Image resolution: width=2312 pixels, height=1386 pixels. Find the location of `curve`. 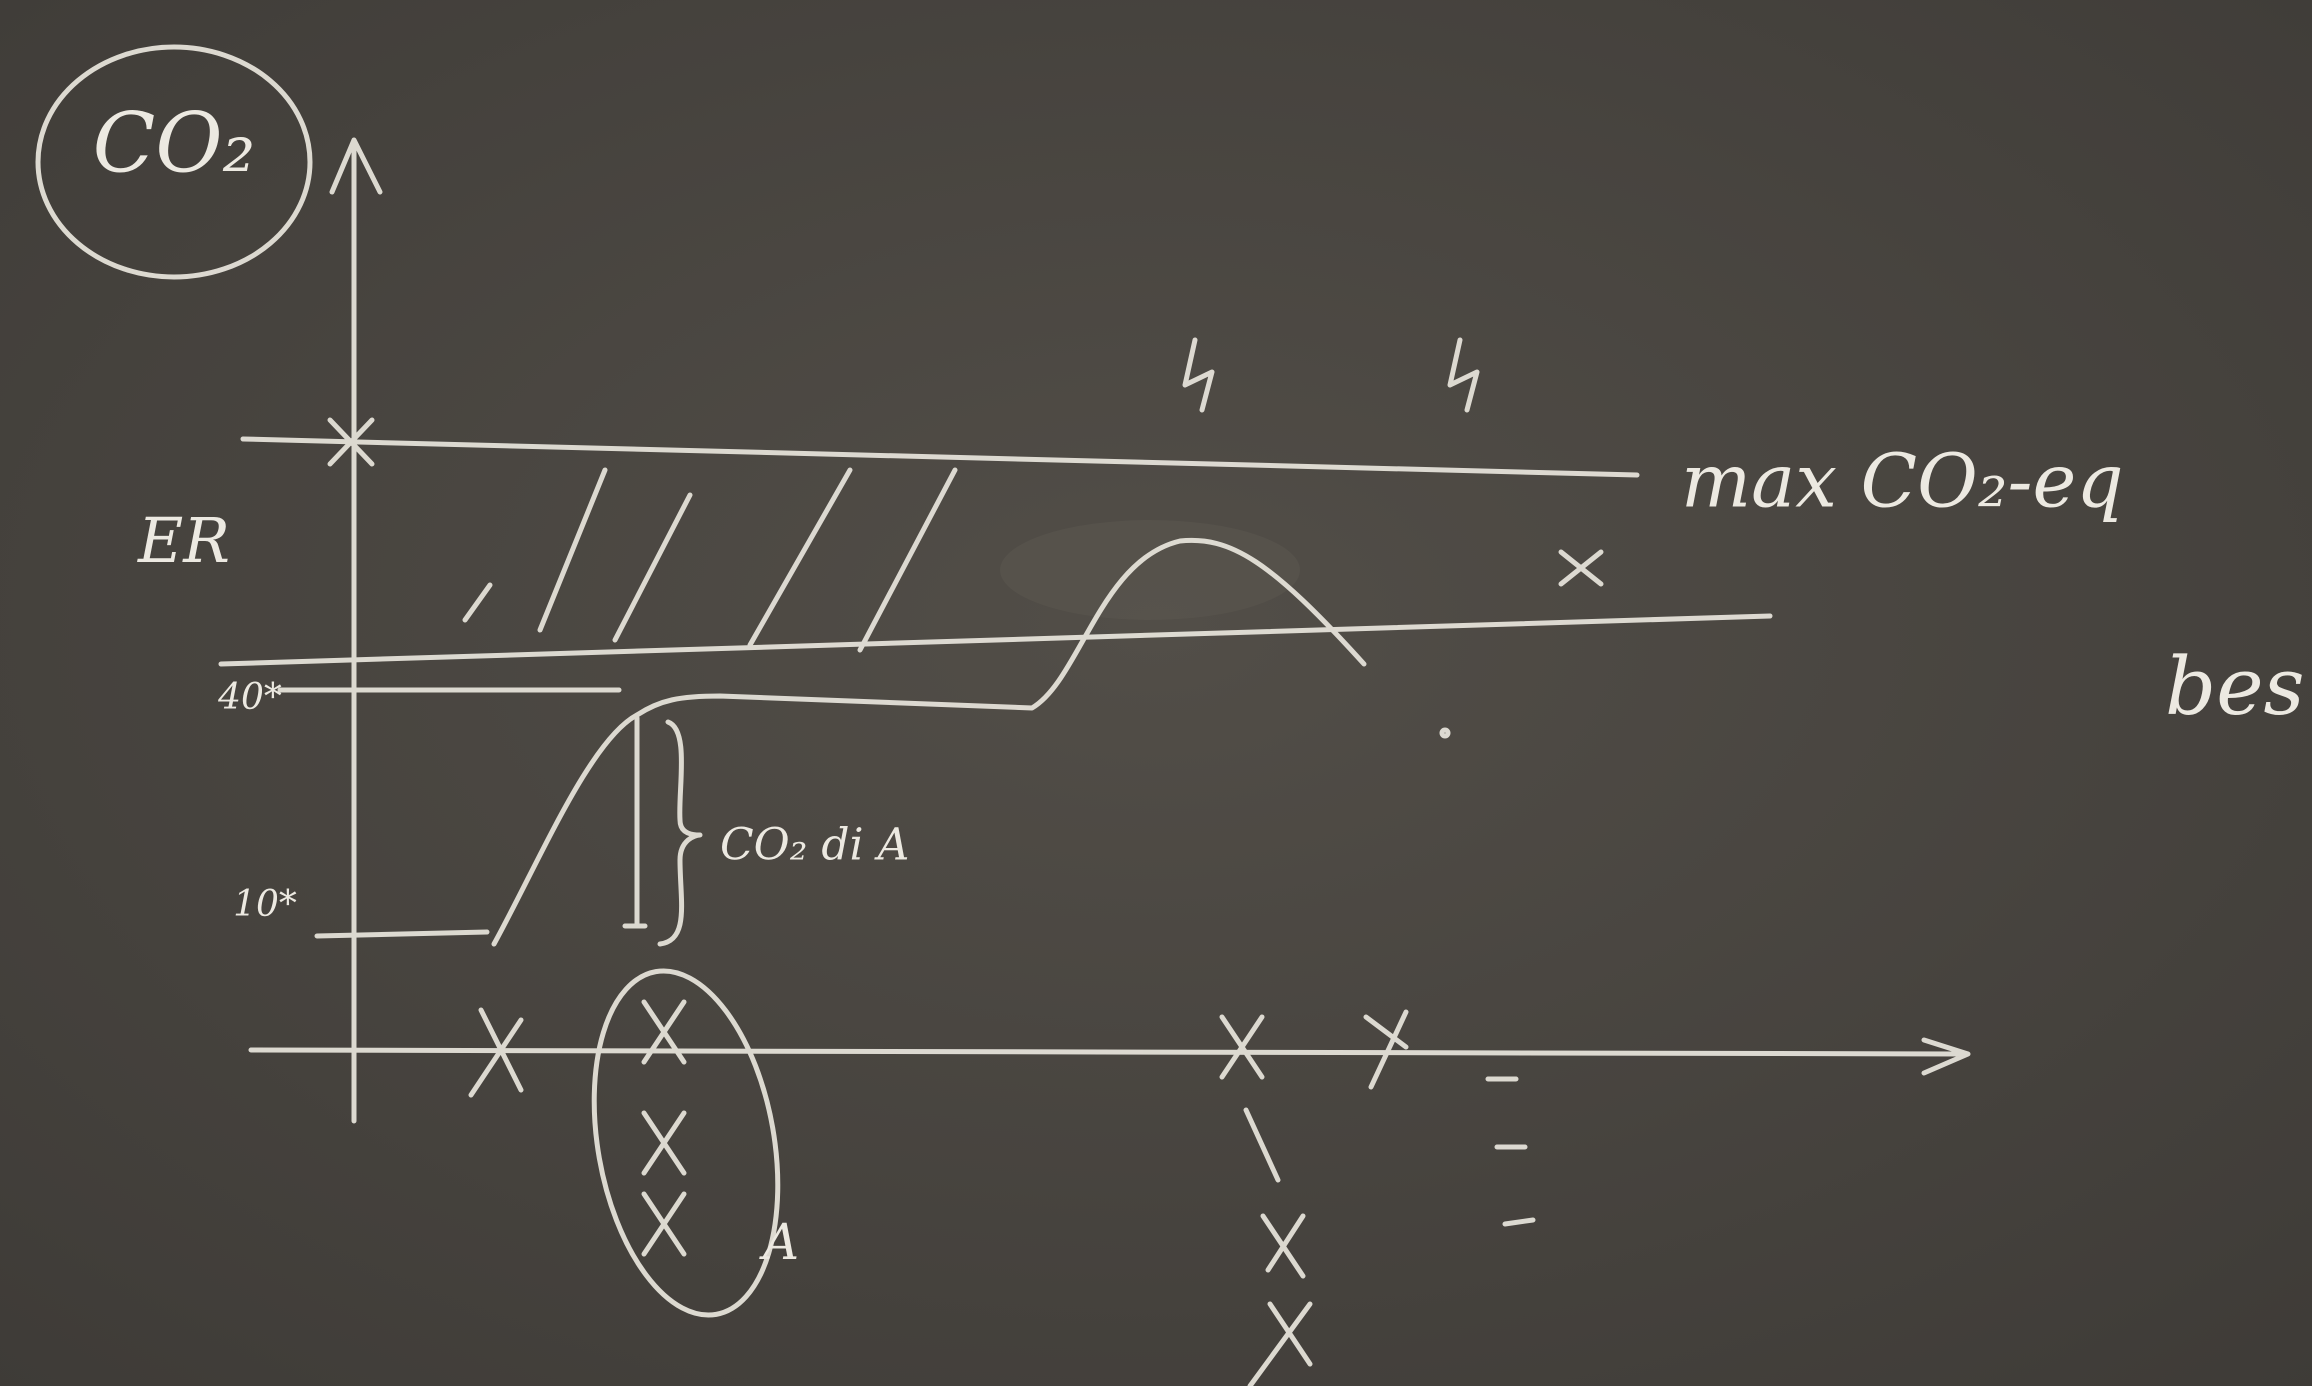

curve is located at coordinates (929, 742).